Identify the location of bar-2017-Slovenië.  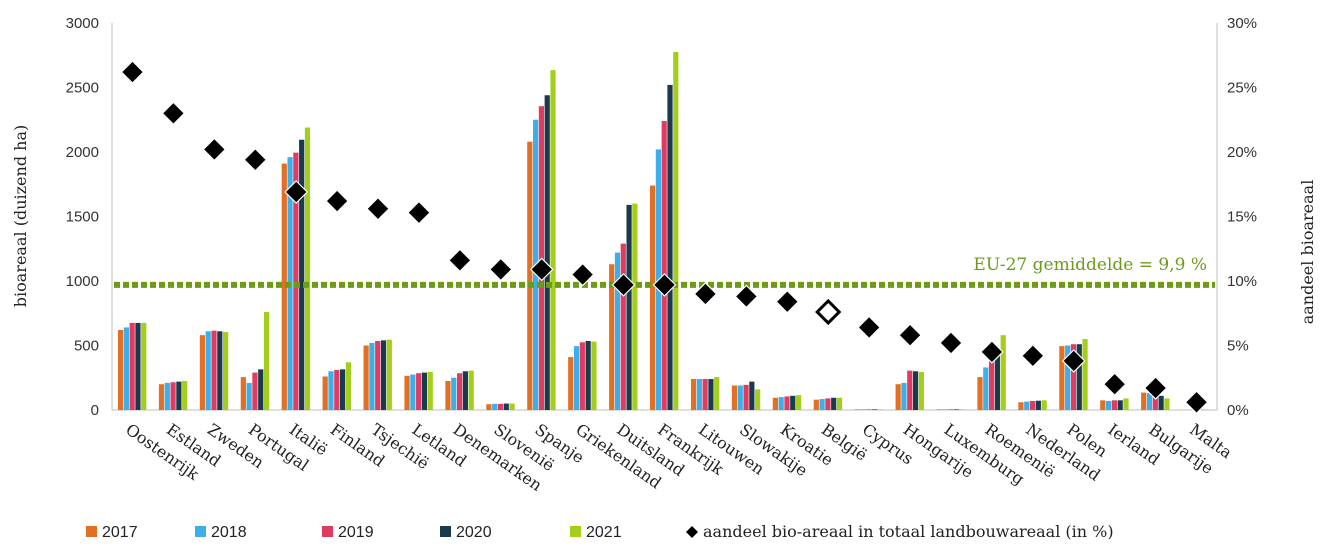
(489, 407).